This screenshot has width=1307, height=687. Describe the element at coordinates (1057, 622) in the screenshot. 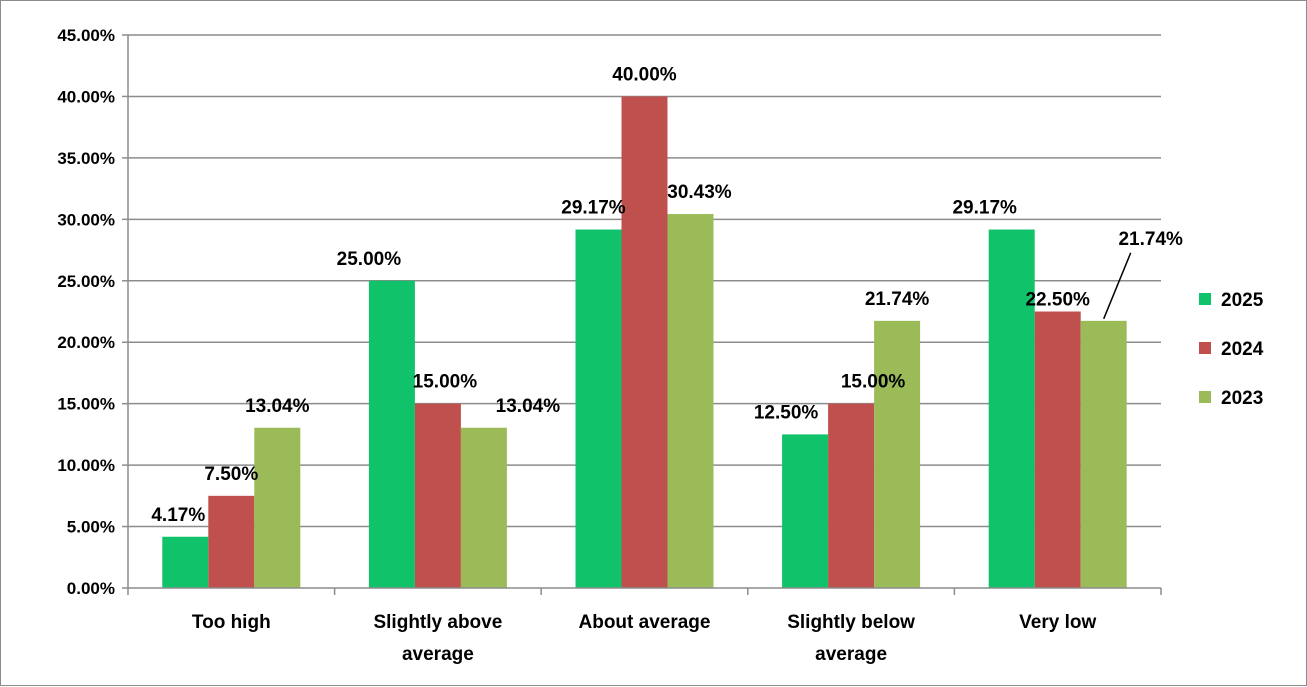

I see `x-tick-label: Very low` at that location.